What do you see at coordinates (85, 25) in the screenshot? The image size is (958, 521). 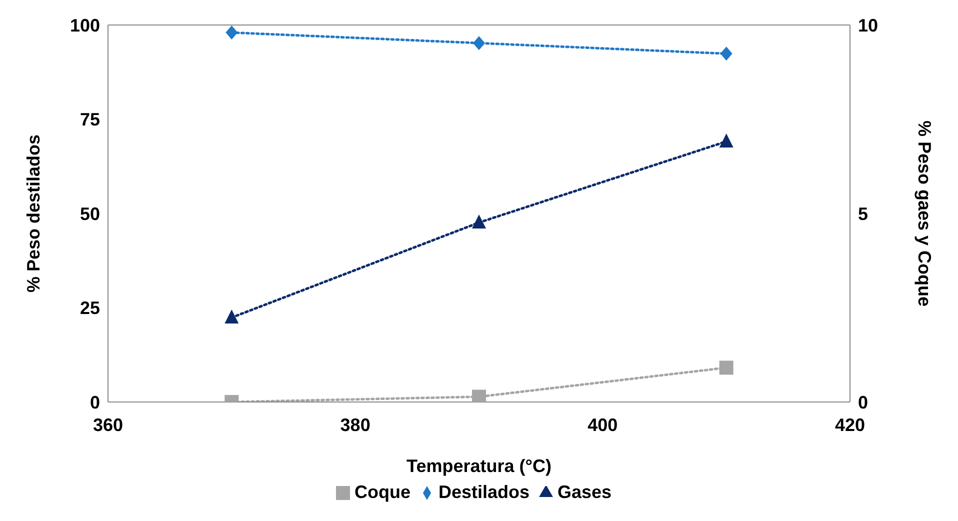 I see `y-tick-label: 100` at bounding box center [85, 25].